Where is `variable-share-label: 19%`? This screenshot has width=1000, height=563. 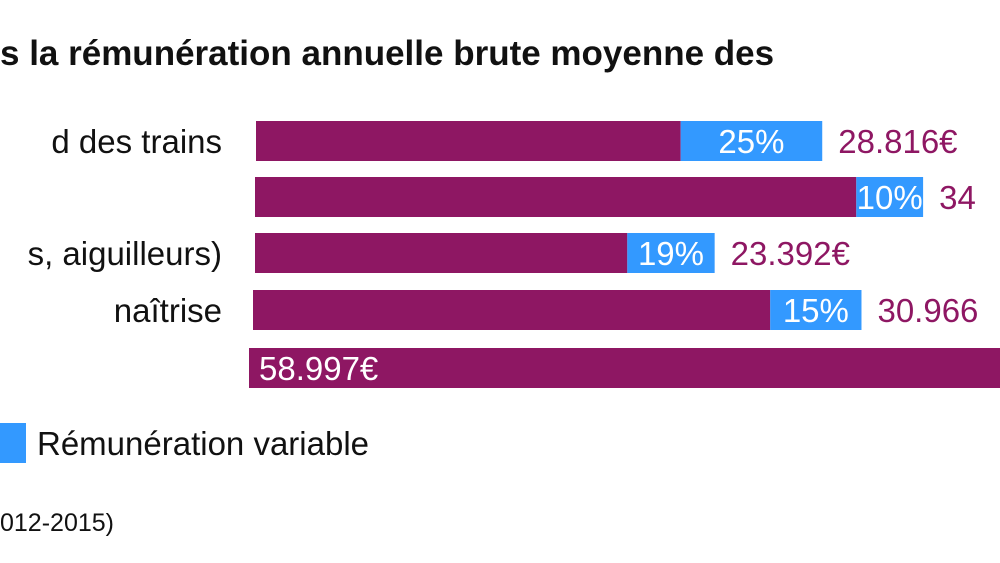 variable-share-label: 19% is located at coordinates (671, 253).